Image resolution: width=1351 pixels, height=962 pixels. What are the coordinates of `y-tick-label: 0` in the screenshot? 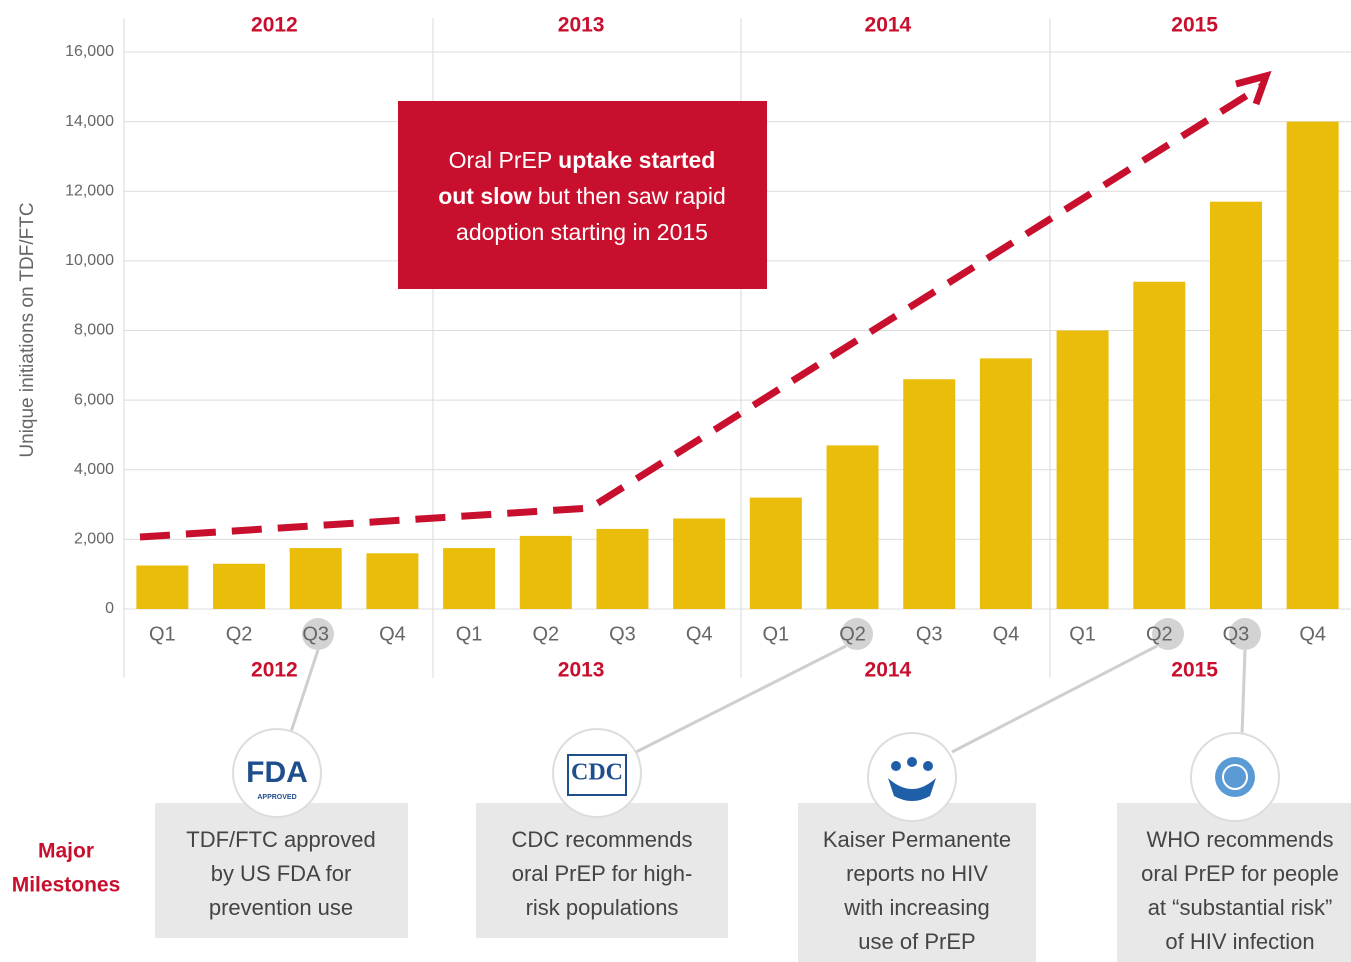 It's located at (109, 608).